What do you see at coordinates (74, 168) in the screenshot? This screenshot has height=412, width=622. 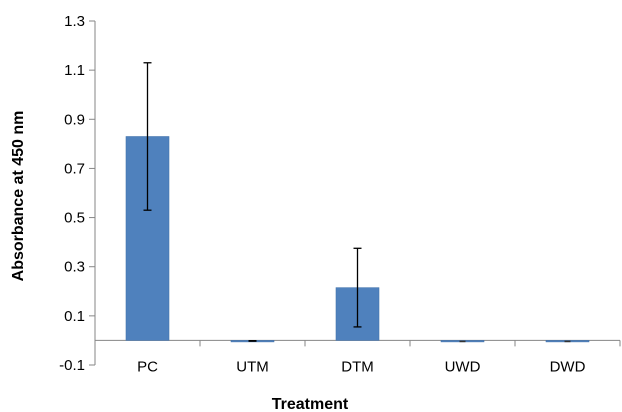 I see `y-tick-label: 0.7` at bounding box center [74, 168].